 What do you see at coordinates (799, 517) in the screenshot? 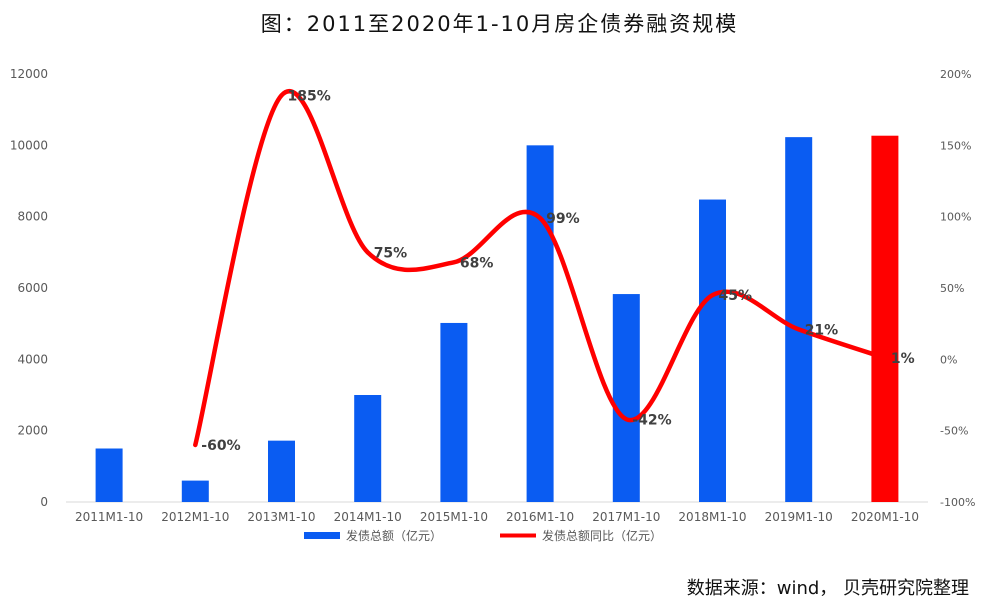
I see `x-axis-tick-label: 2019M1-10` at bounding box center [799, 517].